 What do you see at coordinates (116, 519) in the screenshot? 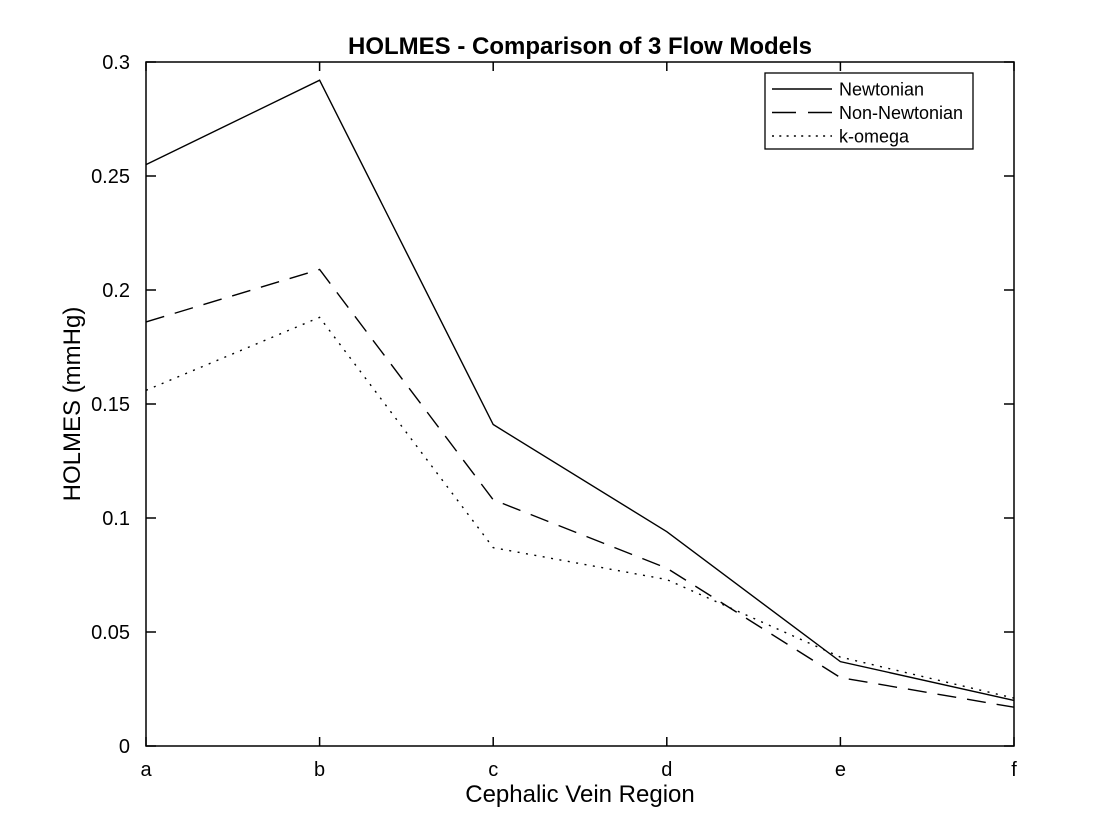
I see `y-tick-label: 0.1` at bounding box center [116, 519].